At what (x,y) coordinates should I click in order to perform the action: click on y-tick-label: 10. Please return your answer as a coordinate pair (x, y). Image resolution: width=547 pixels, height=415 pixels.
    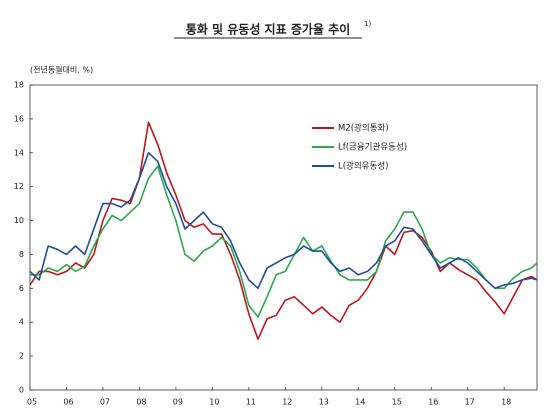
    Looking at the image, I should click on (19, 220).